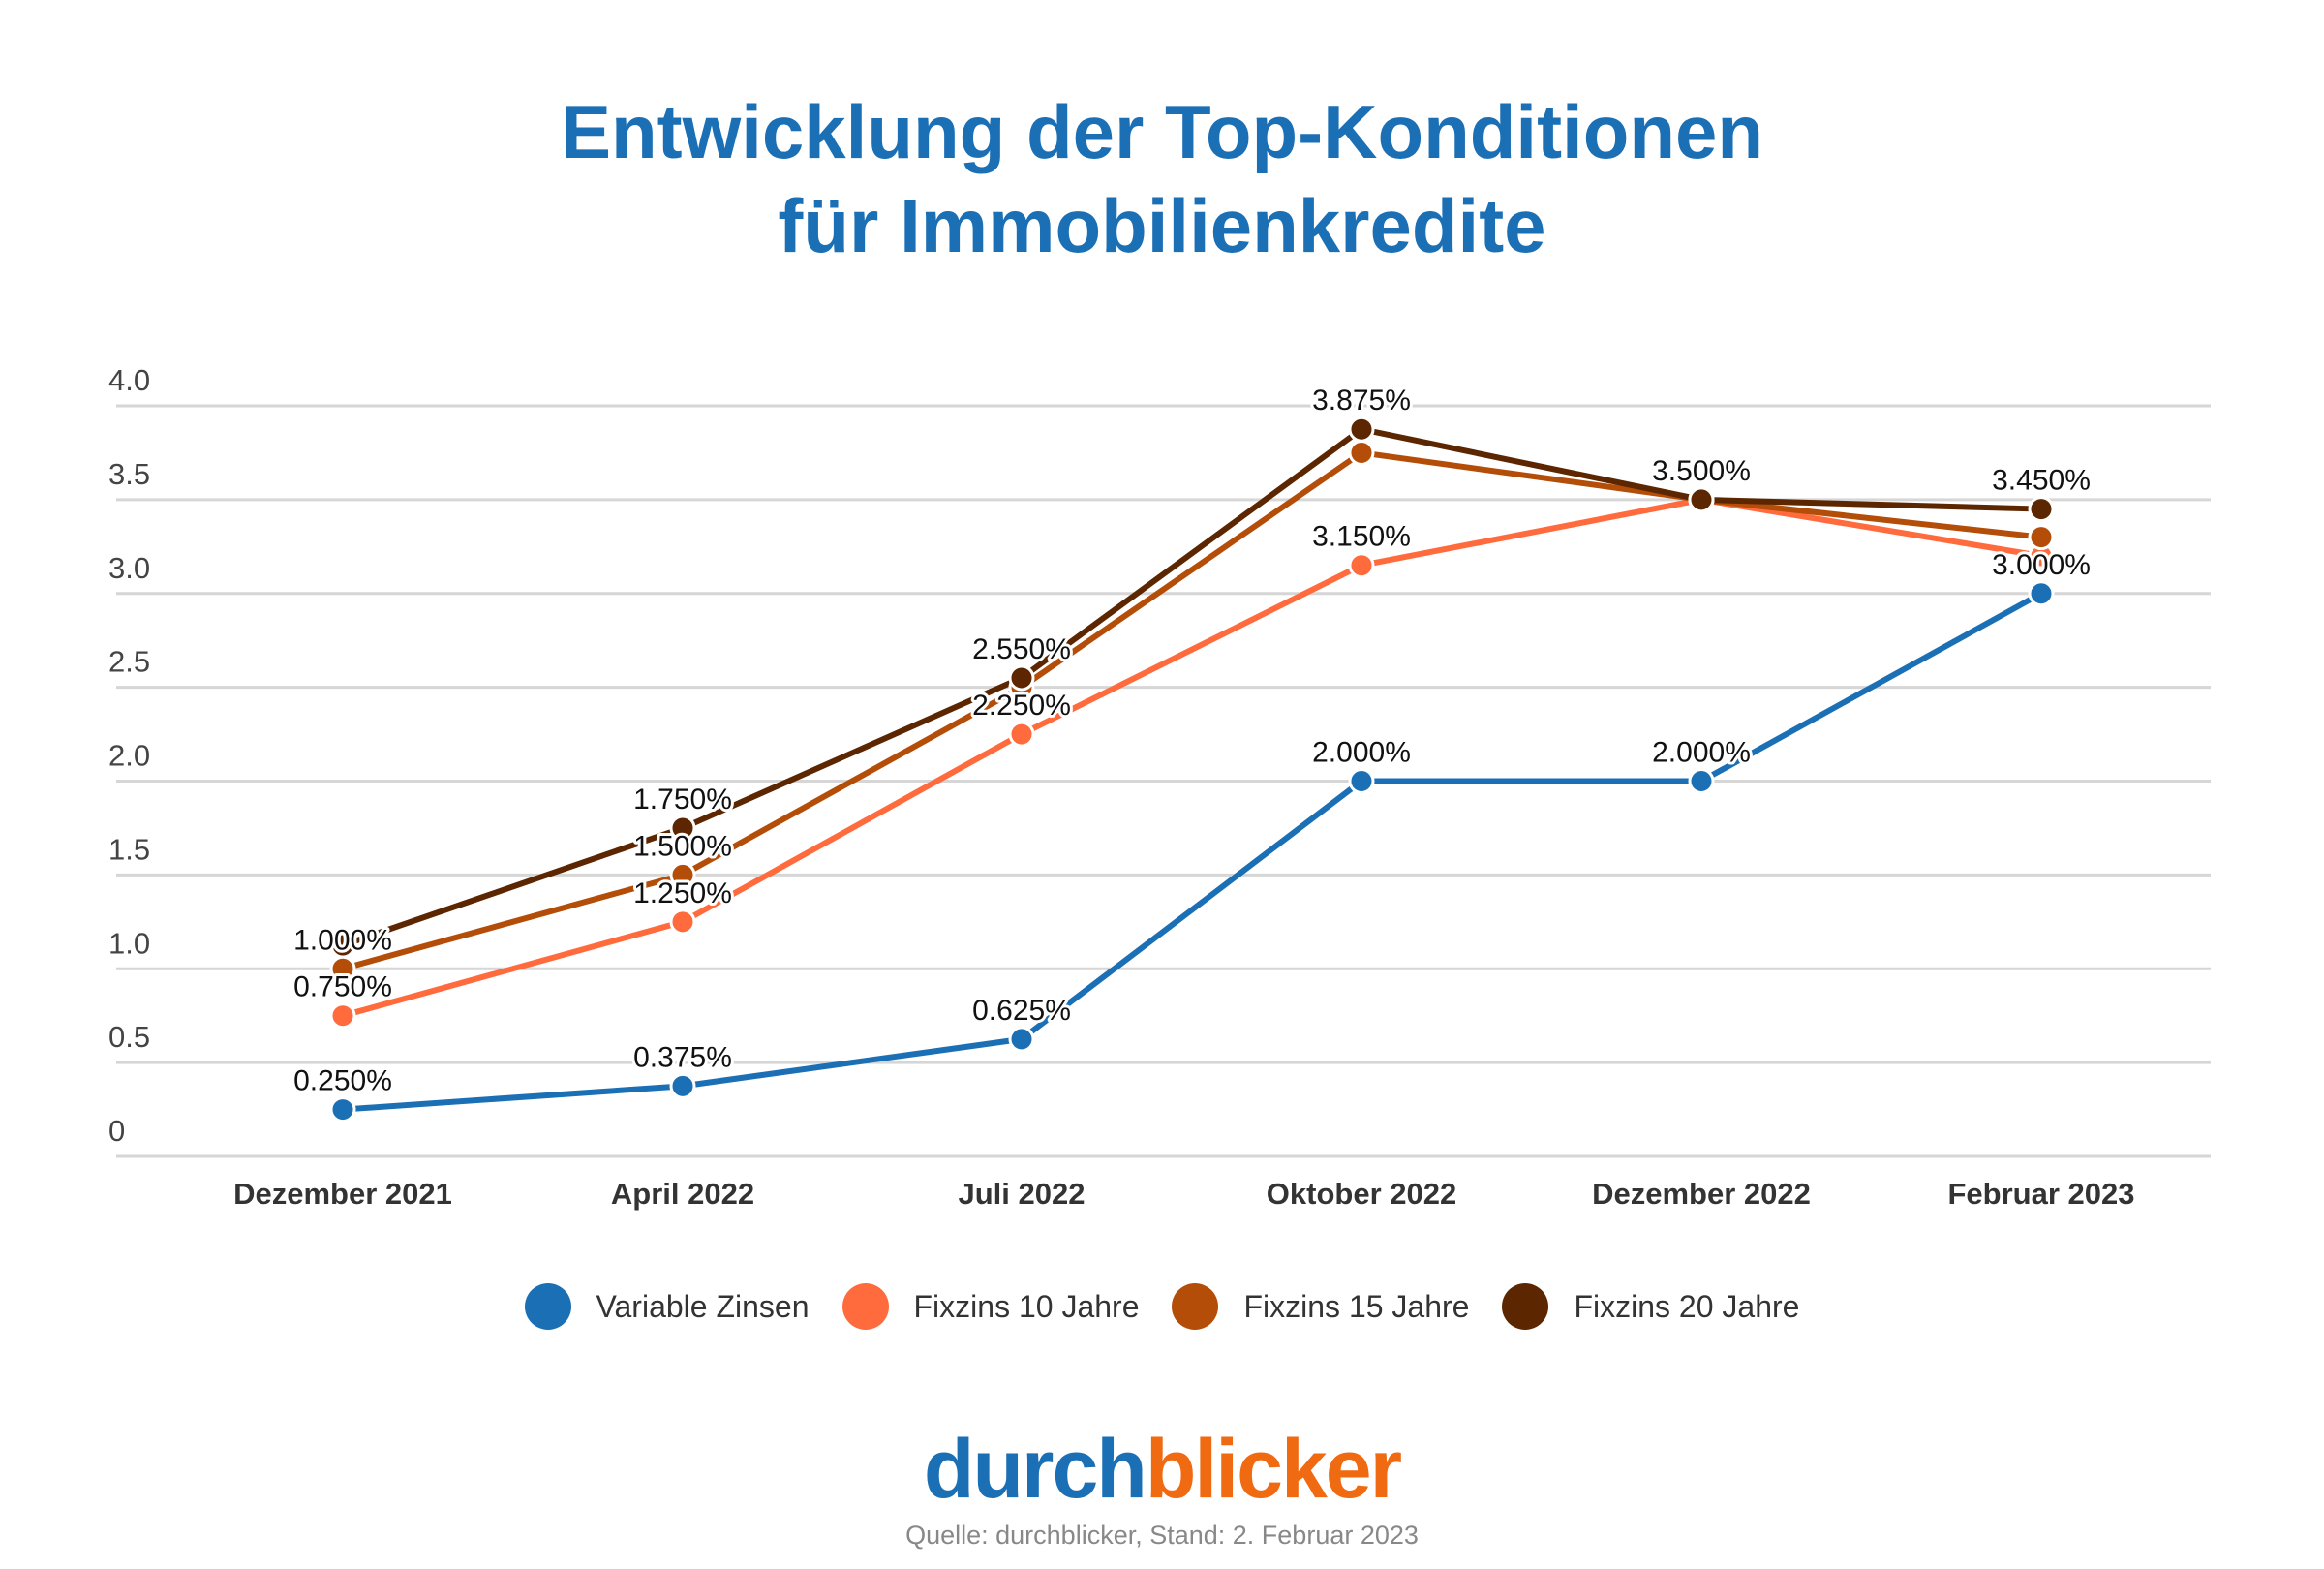  What do you see at coordinates (1361, 1194) in the screenshot?
I see `x-tick-label: Oktober 2022` at bounding box center [1361, 1194].